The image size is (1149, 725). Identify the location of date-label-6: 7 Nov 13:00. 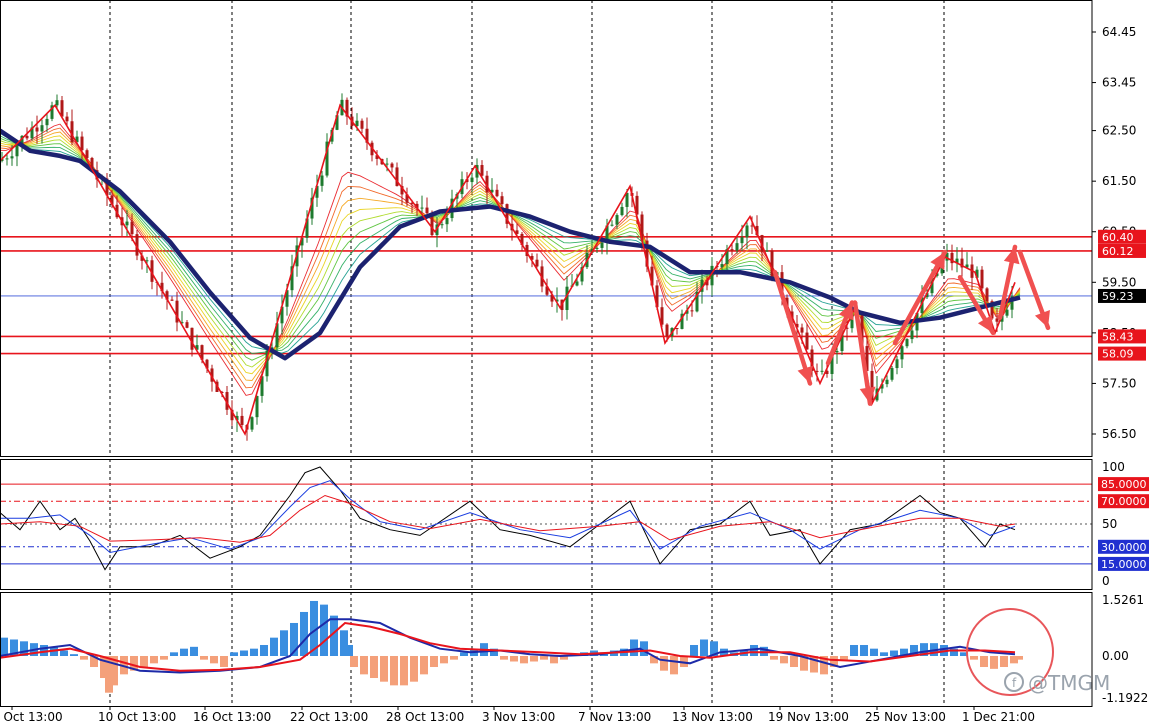
(614, 717).